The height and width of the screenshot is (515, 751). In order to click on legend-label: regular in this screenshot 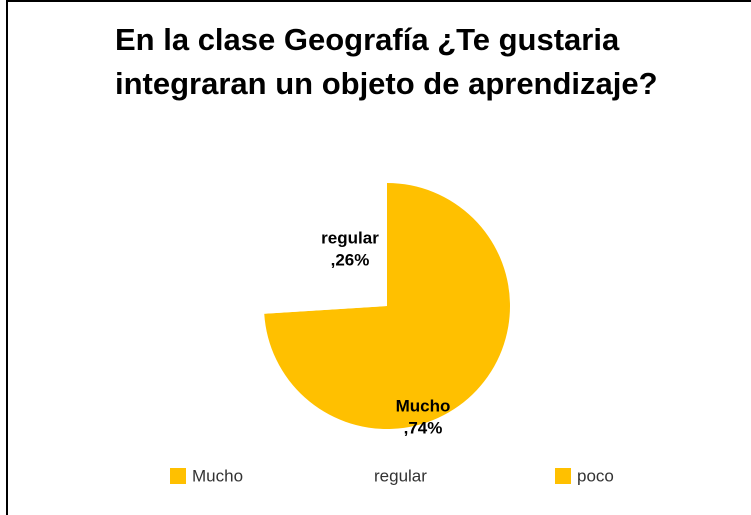, I will do `click(400, 475)`.